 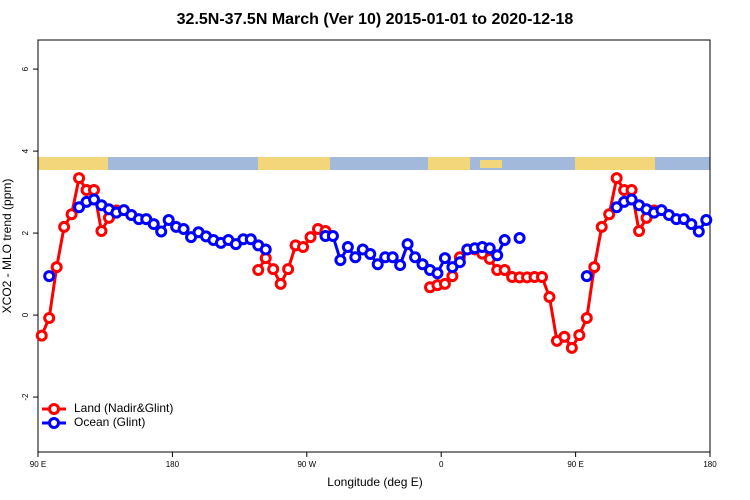 I want to click on legend-label: Land (Nadir&Glint), so click(x=123, y=408).